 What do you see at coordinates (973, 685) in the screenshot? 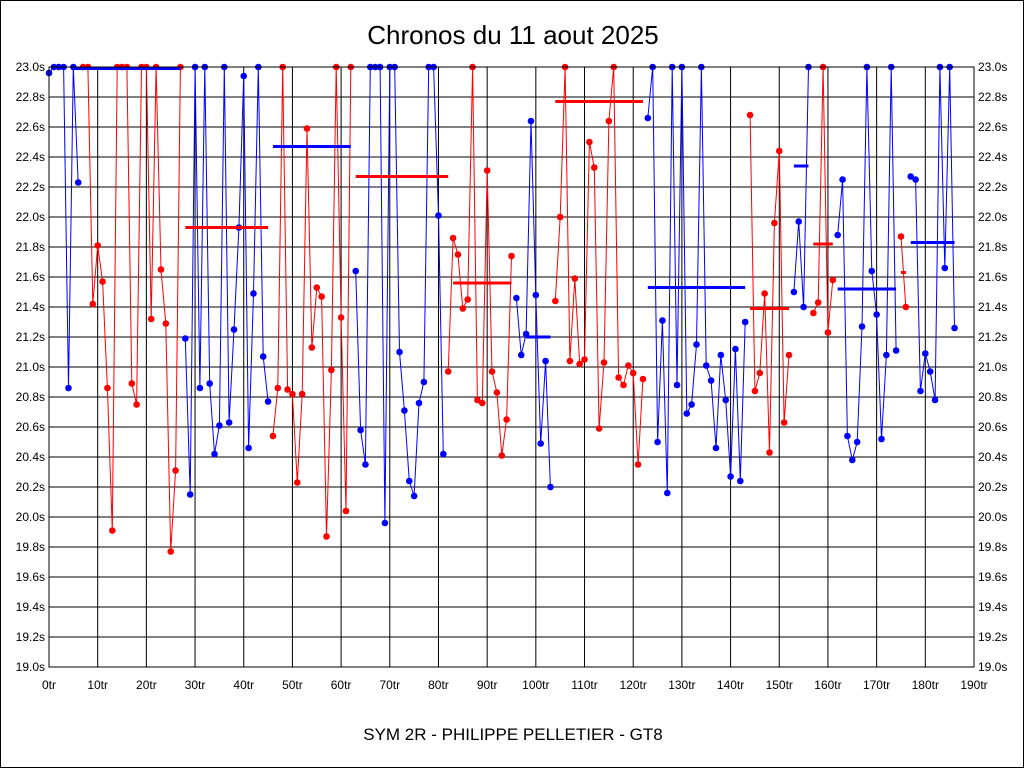
I see `x-tick-label: 190tr` at bounding box center [973, 685].